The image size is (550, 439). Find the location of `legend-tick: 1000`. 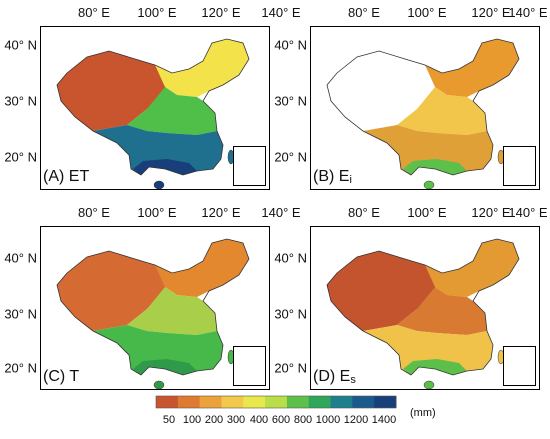

legend-tick: 1000 is located at coordinates (328, 420).